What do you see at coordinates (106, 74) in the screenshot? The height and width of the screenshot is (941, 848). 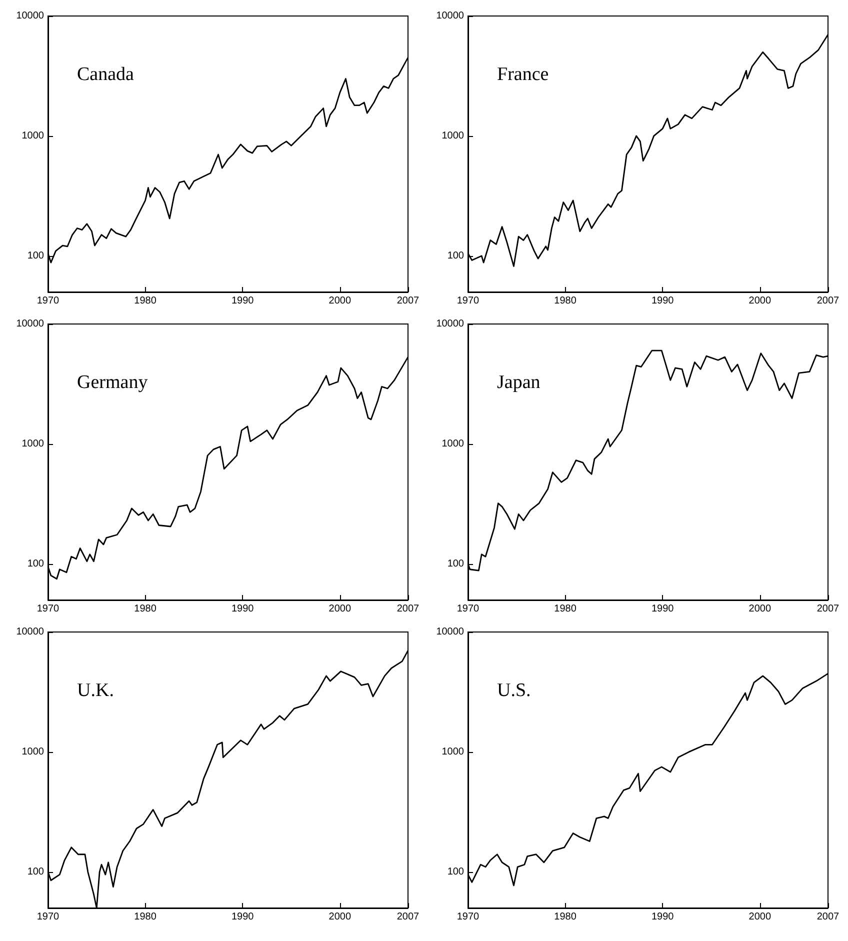 I see `text: Canada` at bounding box center [106, 74].